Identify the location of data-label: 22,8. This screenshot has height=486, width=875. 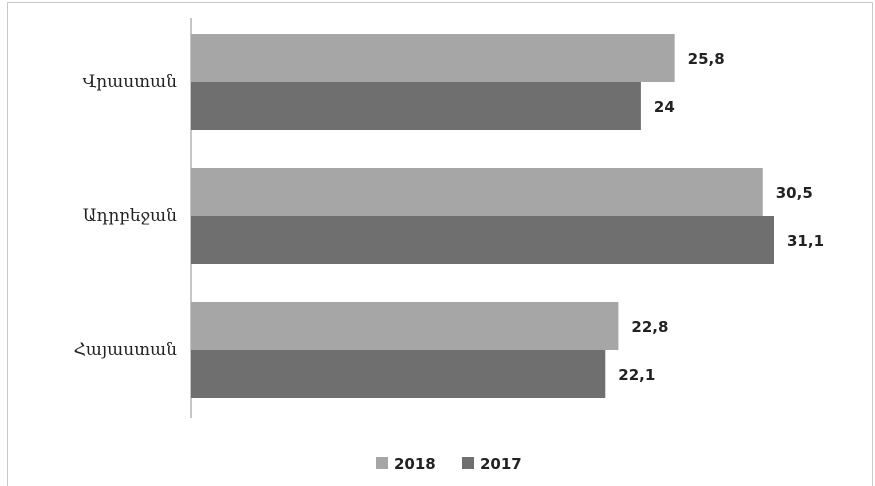
(649, 327).